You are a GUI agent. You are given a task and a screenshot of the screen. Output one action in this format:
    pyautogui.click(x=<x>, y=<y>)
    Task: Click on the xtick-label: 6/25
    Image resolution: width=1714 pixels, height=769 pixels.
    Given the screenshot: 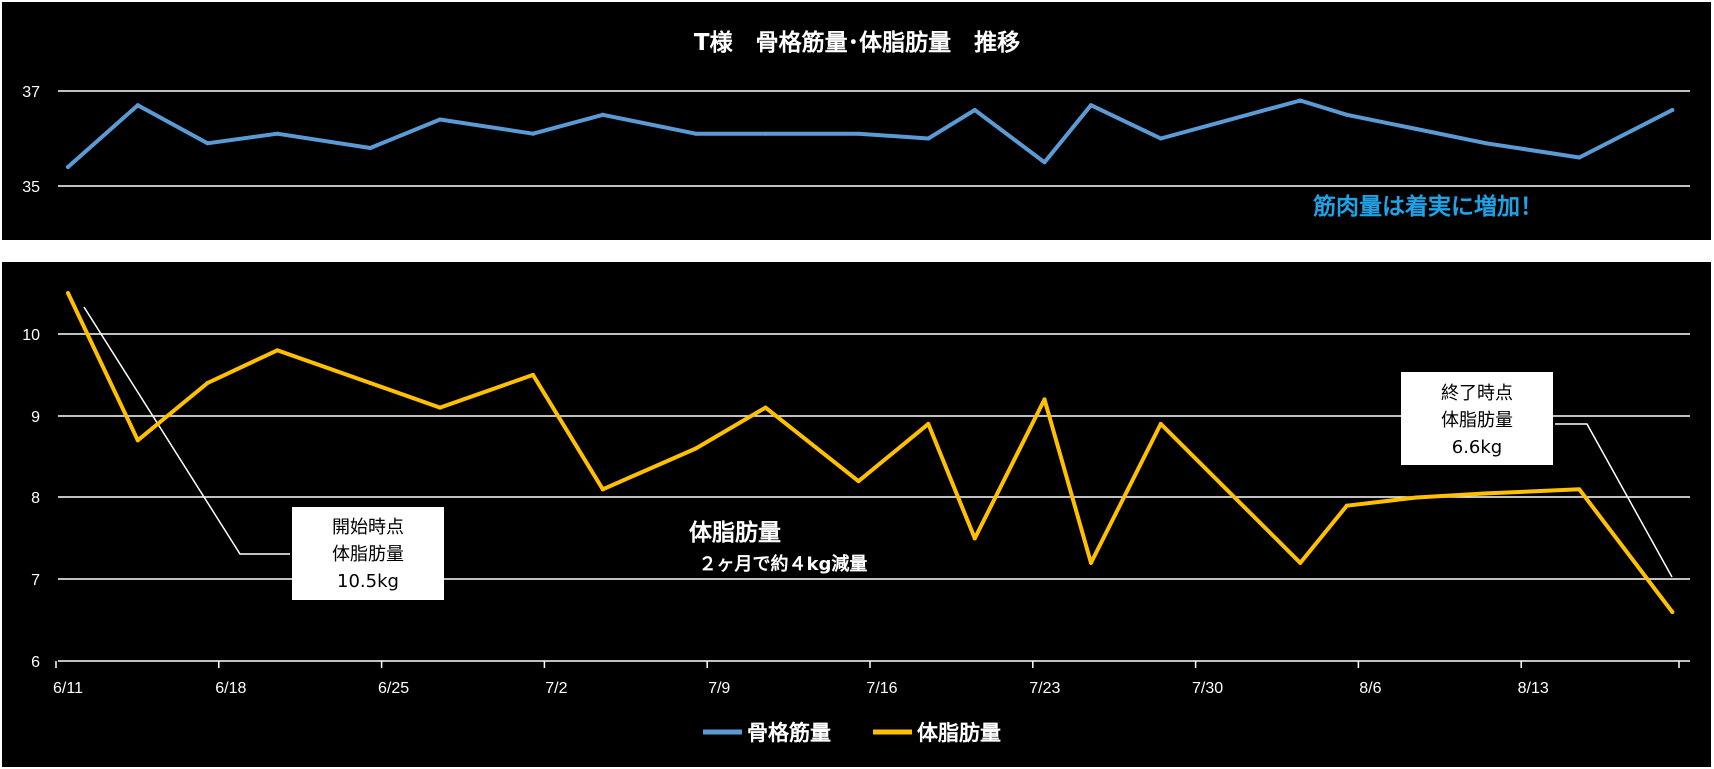 What is the action you would take?
    pyautogui.click(x=393, y=688)
    